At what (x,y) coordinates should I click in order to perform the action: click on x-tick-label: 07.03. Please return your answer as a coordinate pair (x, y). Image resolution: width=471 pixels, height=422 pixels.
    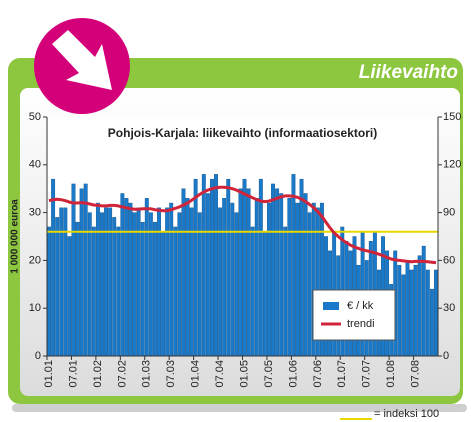
    Looking at the image, I should click on (171, 374).